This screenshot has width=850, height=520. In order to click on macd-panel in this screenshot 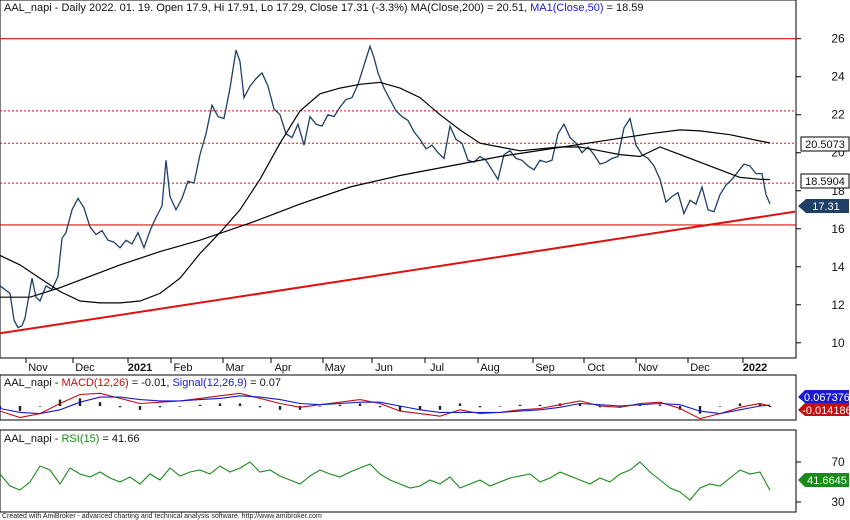, I will do `click(398, 397)`.